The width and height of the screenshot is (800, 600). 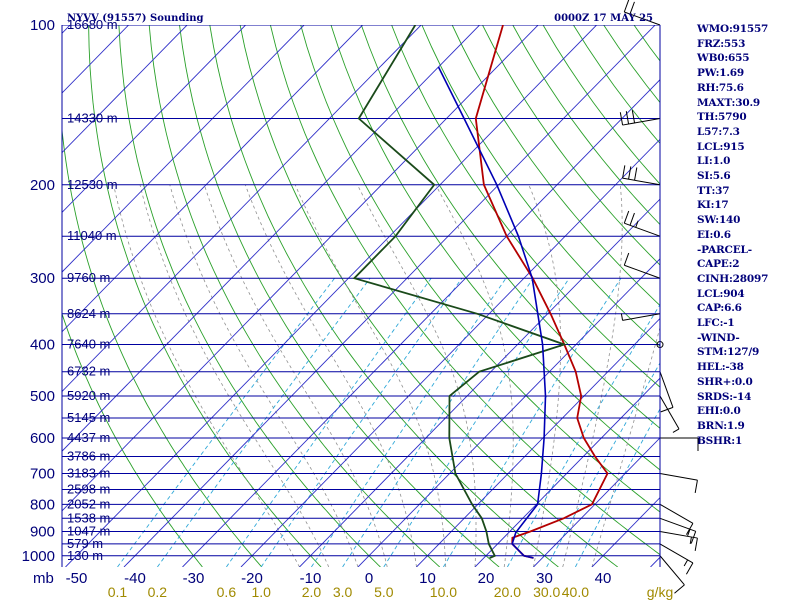 What do you see at coordinates (733, 29) in the screenshot?
I see `index-line: WMO:91557` at bounding box center [733, 29].